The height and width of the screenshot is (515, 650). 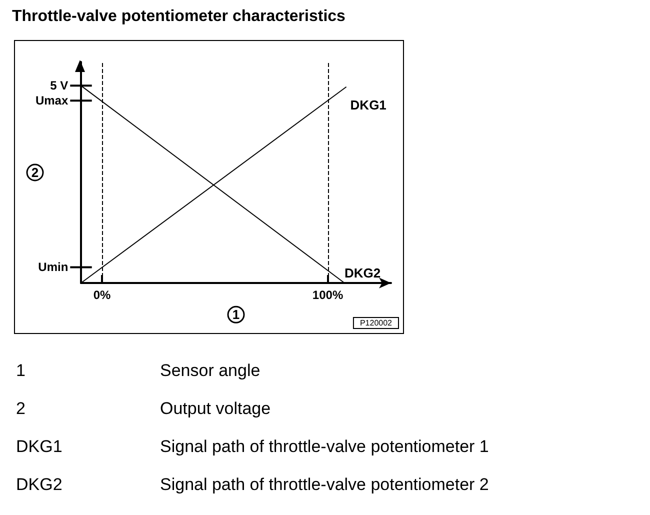 I want to click on series-label: DKG2, so click(x=362, y=273).